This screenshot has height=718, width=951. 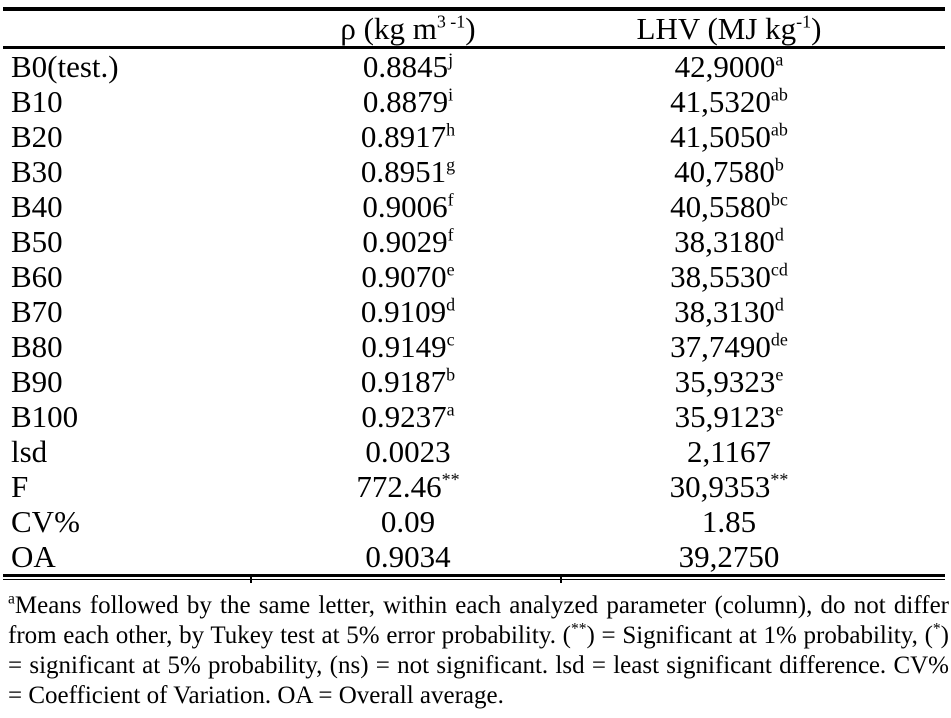 I want to click on lhv-value: 39,2750, so click(x=729, y=556).